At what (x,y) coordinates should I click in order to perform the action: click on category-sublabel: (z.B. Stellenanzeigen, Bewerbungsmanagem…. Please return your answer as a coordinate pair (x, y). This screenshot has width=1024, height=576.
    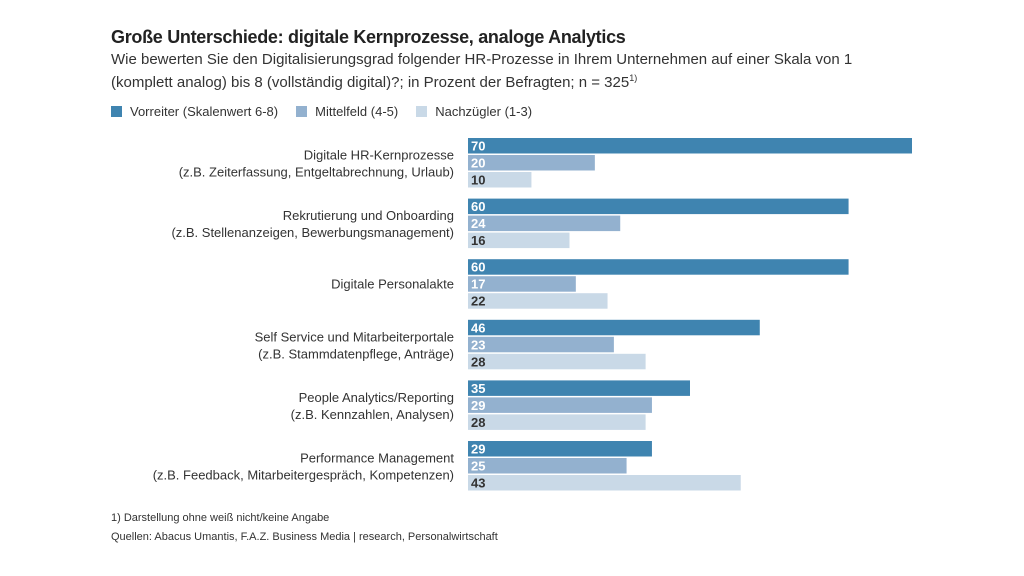
    Looking at the image, I should click on (312, 232).